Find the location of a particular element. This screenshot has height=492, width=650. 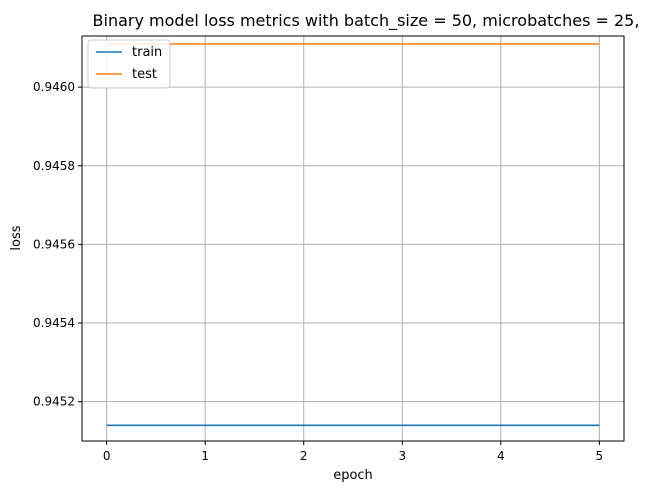

x-tick-label: 0 is located at coordinates (107, 456).